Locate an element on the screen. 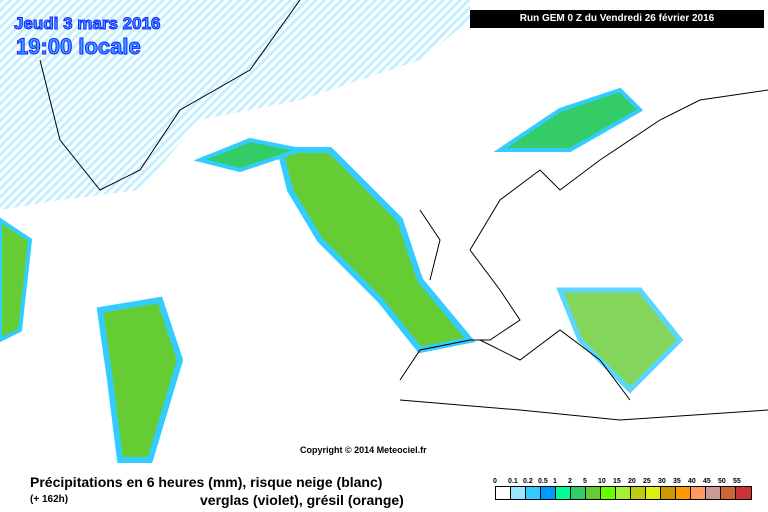  legend-label: 35 is located at coordinates (677, 481).